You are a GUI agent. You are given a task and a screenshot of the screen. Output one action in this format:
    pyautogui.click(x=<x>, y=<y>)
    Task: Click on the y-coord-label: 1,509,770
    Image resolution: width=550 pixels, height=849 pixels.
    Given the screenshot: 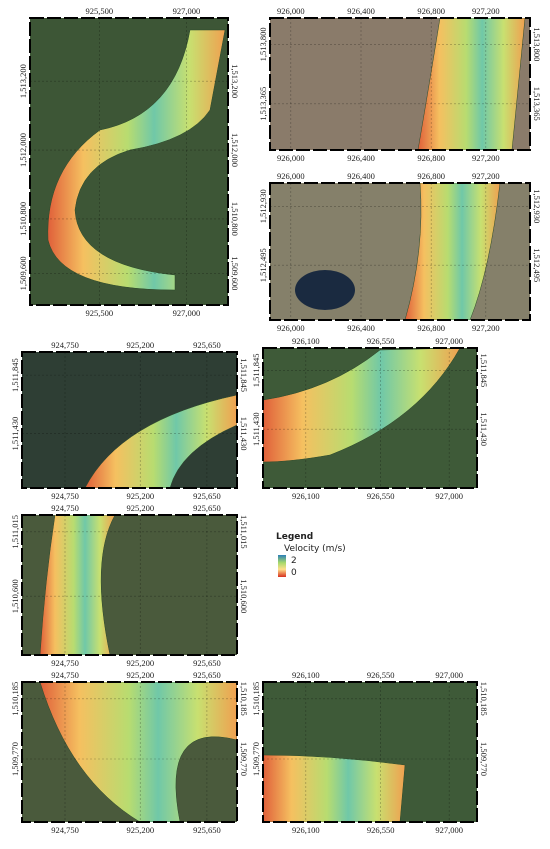 What is the action you would take?
    pyautogui.click(x=484, y=759)
    